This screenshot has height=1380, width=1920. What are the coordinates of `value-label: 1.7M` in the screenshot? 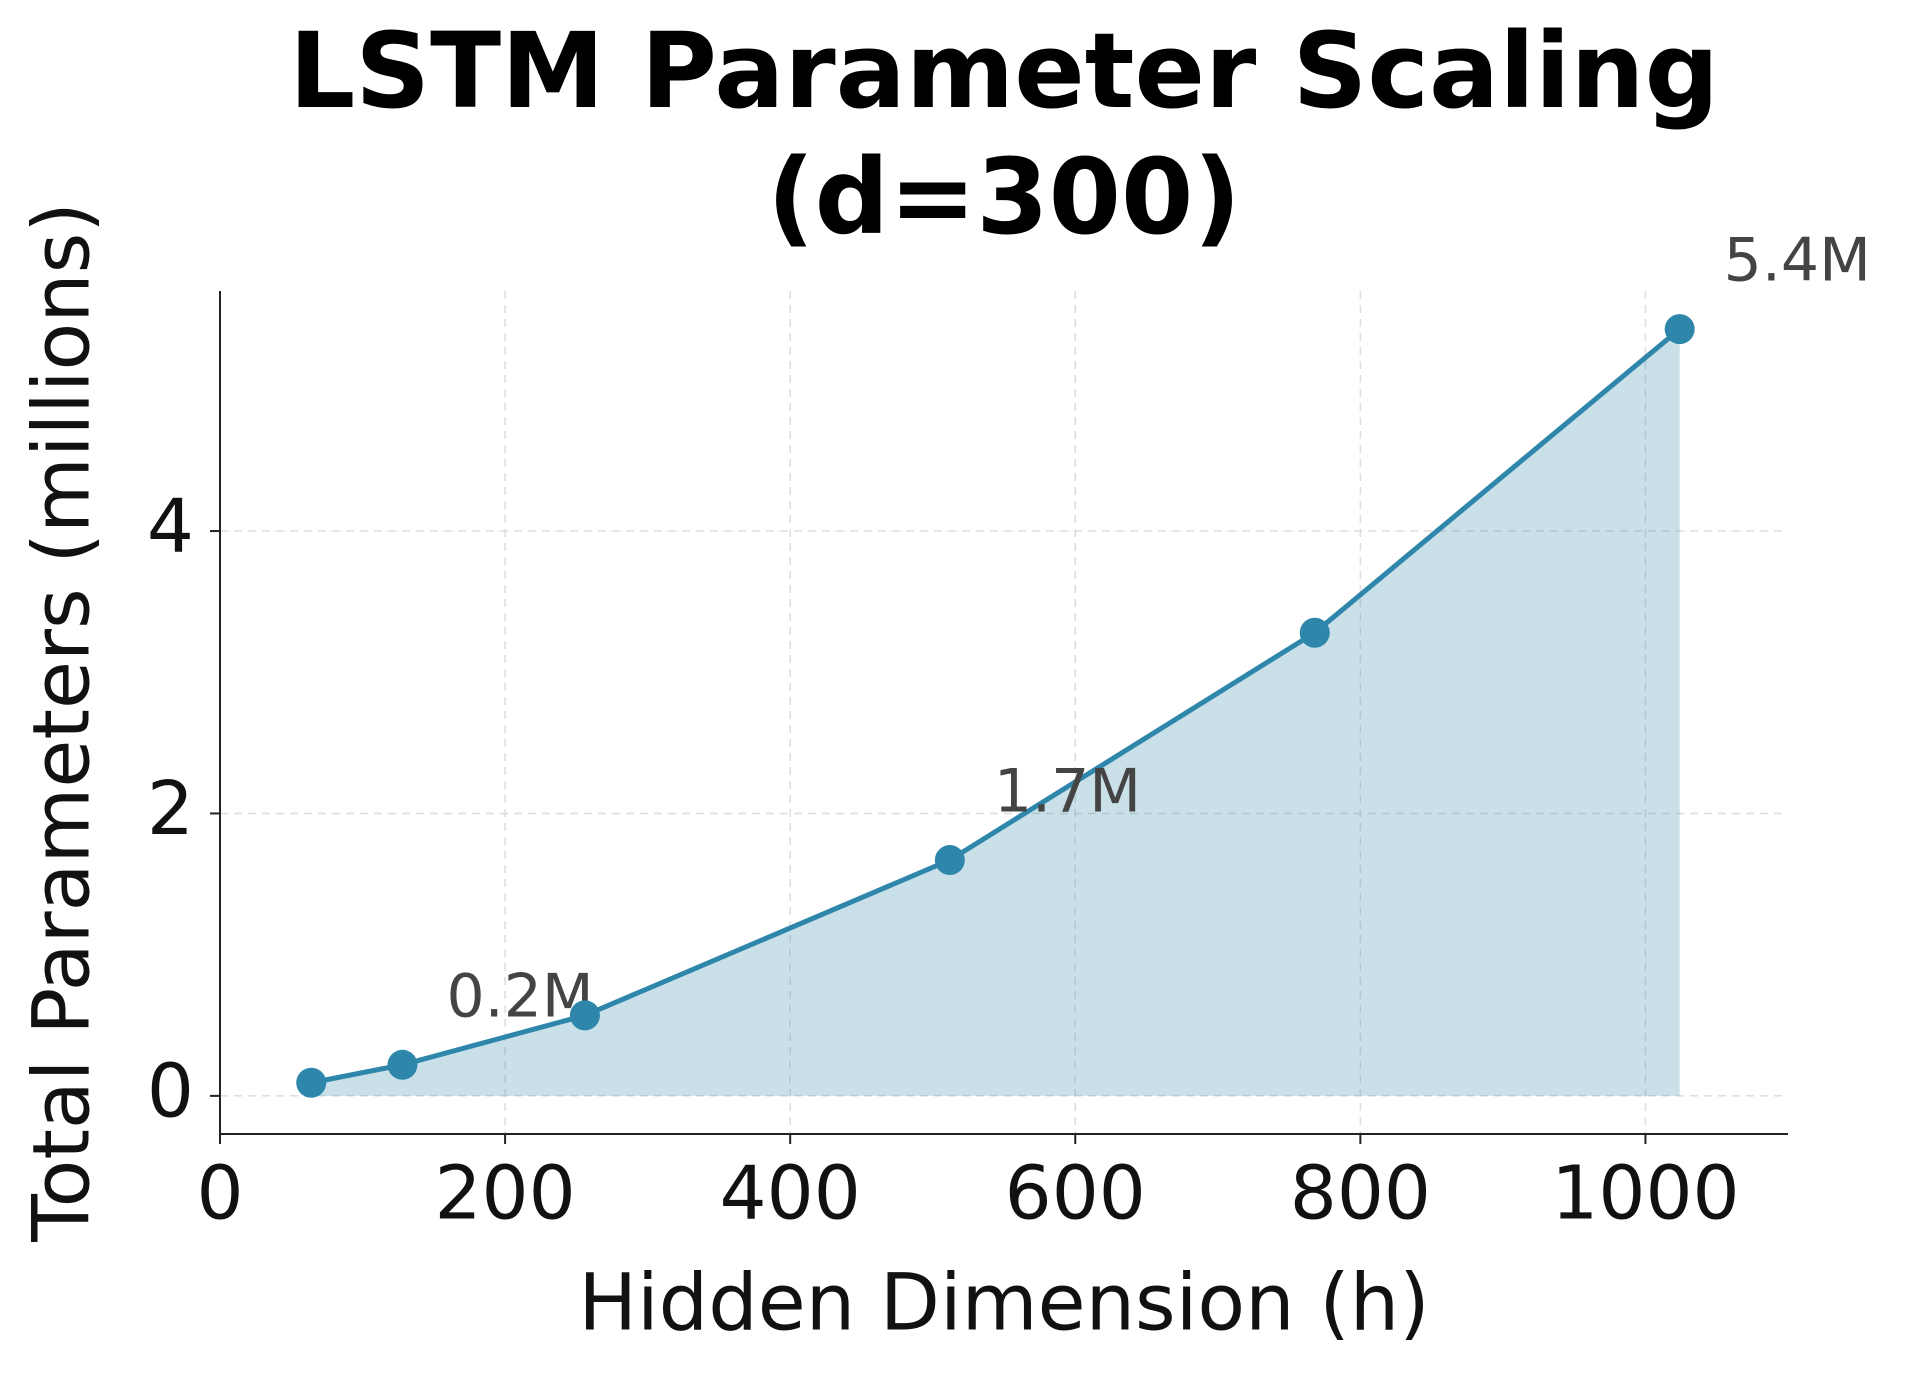 It's located at (1067, 792).